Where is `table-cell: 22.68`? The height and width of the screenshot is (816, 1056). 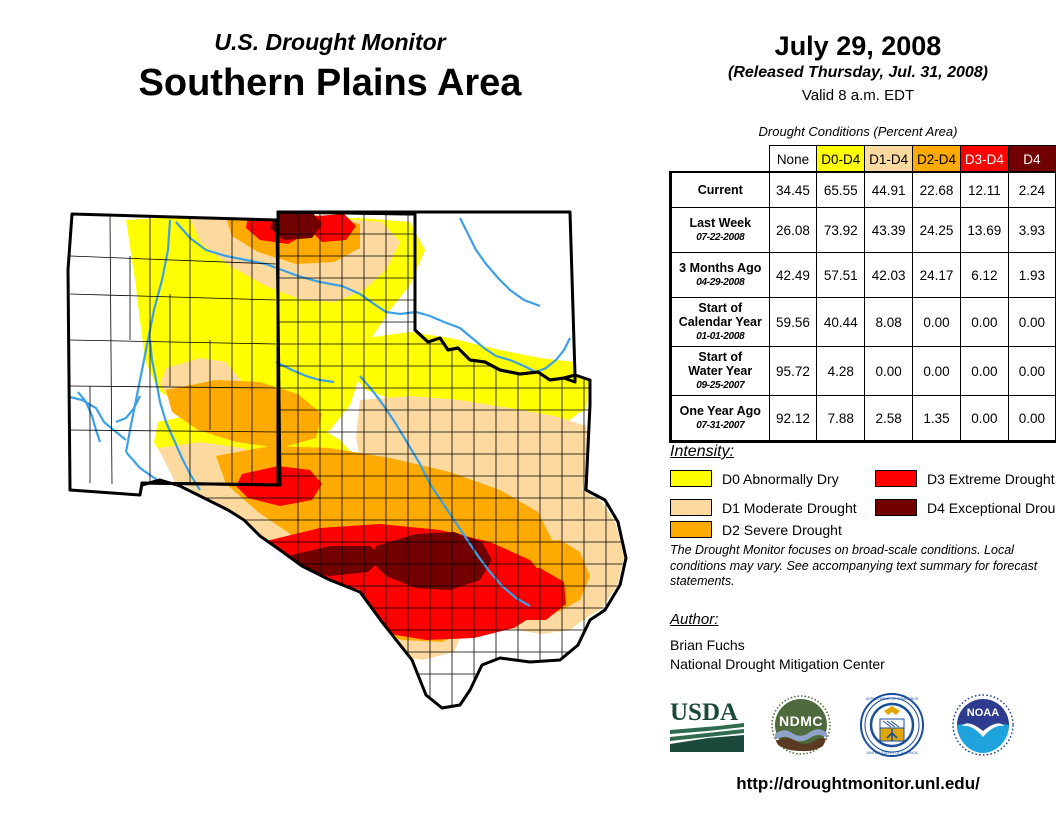 table-cell: 22.68 is located at coordinates (936, 190).